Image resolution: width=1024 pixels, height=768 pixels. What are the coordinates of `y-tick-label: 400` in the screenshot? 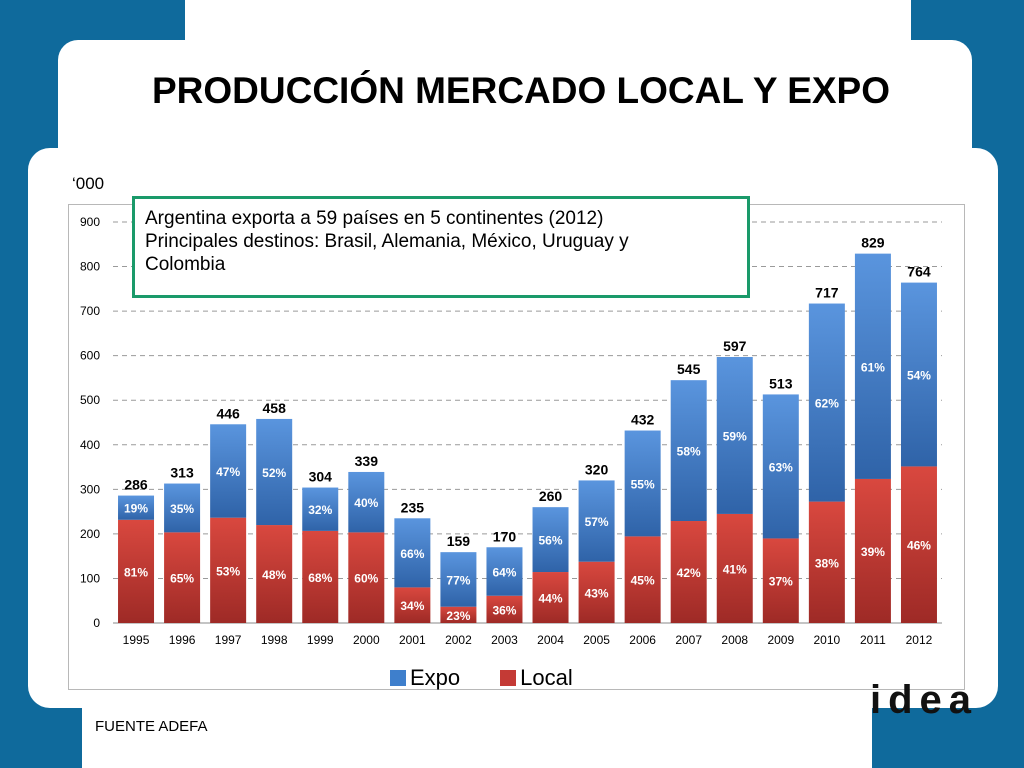 It's located at (90, 445).